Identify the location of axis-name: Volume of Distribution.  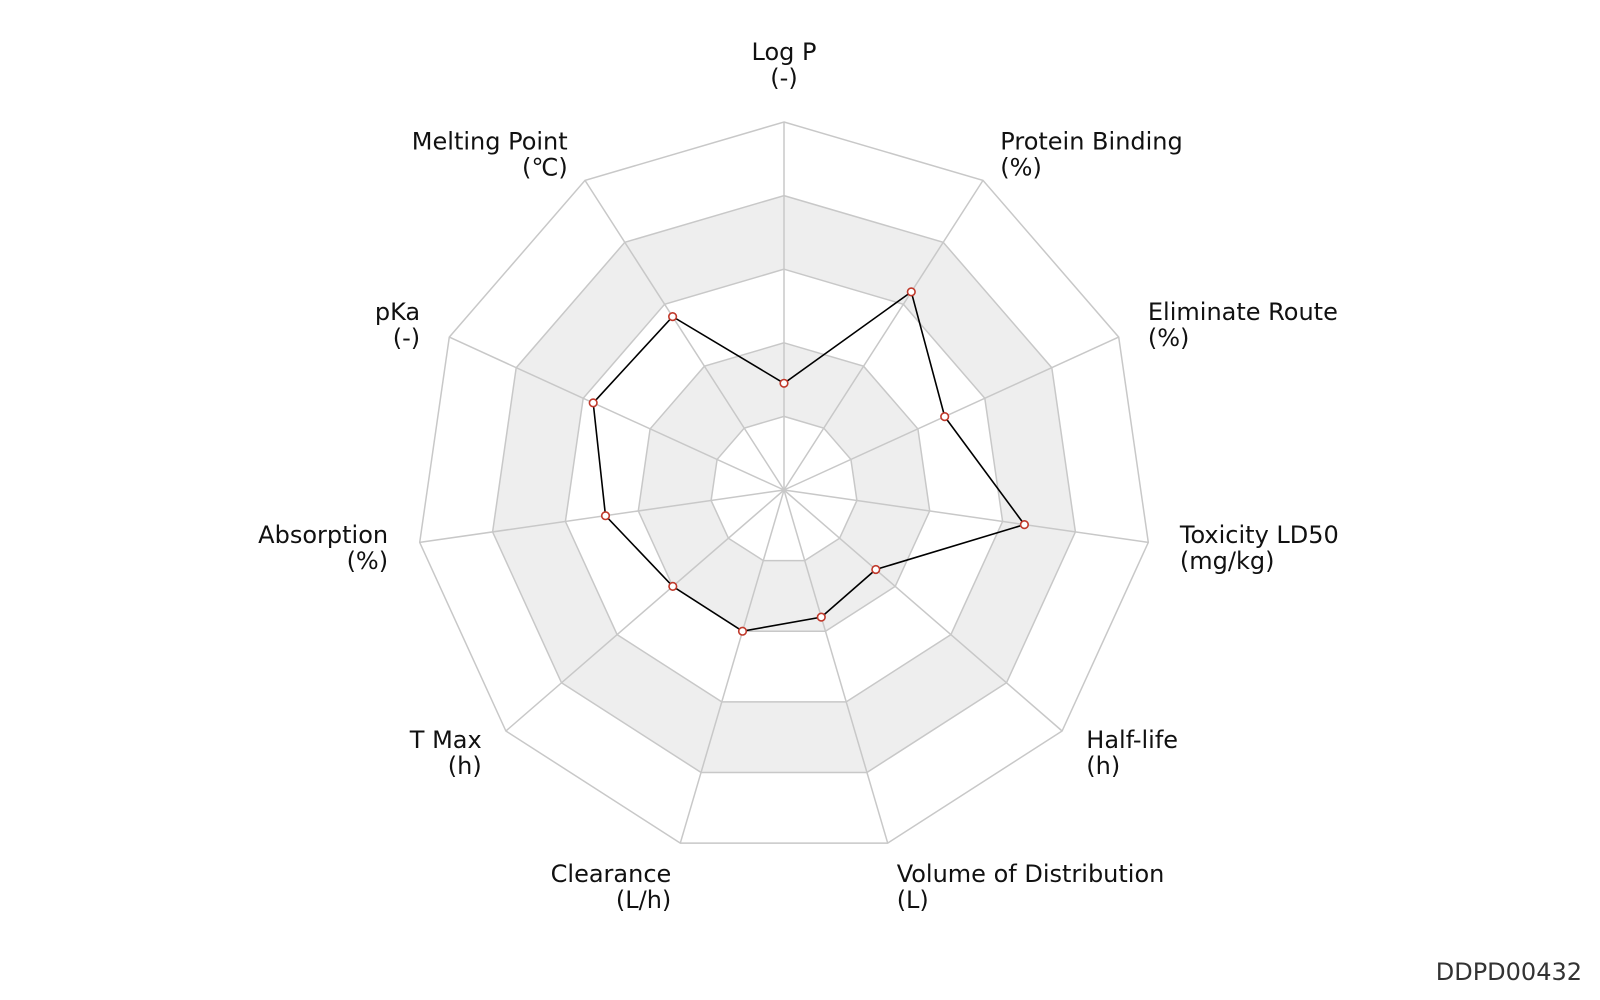
(1031, 874).